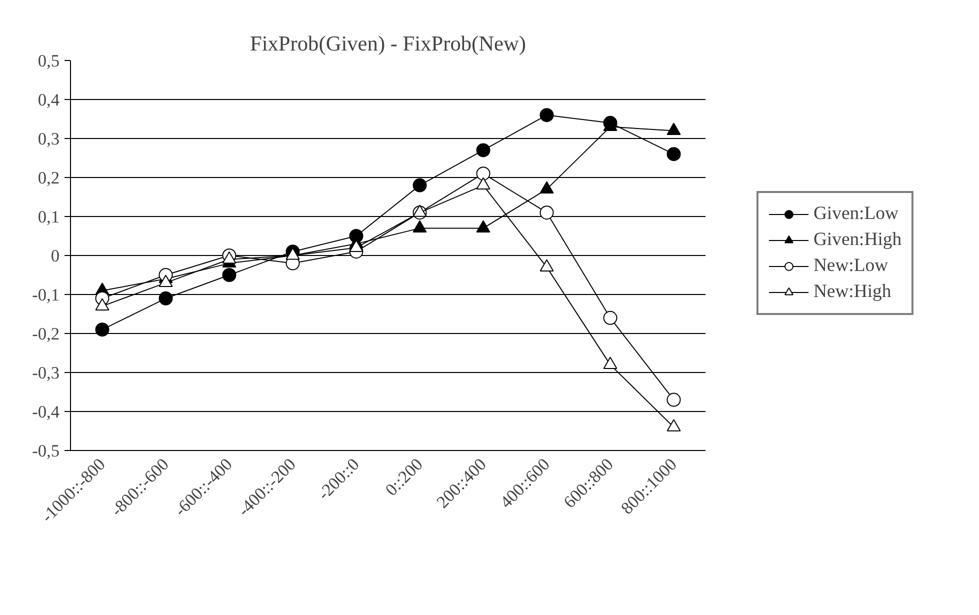  Describe the element at coordinates (55, 256) in the screenshot. I see `y-tick-label: 0` at that location.